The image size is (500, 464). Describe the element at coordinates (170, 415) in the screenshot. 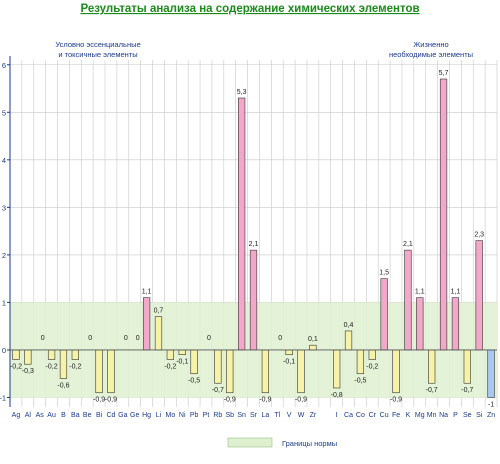

I see `category-label: Mo` at that location.